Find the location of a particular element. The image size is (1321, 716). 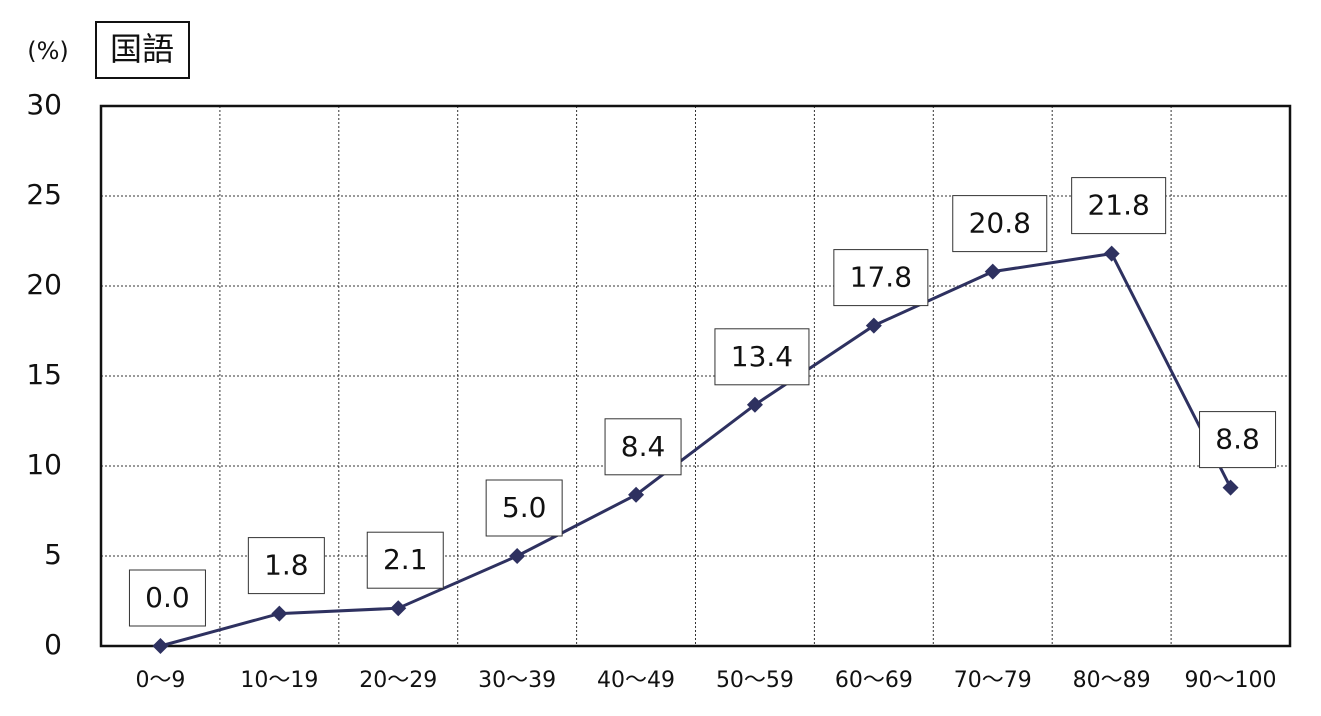

y-tick-label: 0 is located at coordinates (53, 644).